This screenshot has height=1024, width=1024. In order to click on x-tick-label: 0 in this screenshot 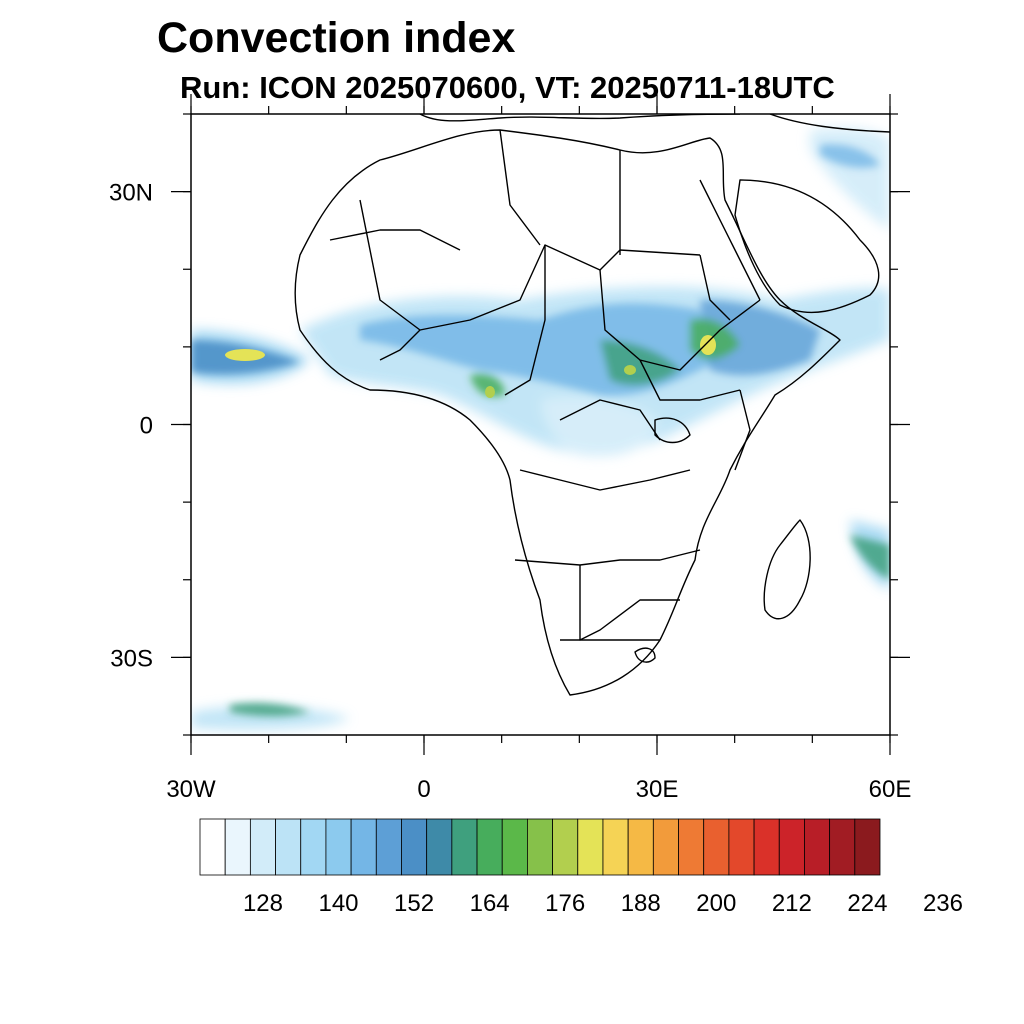, I will do `click(423, 789)`.